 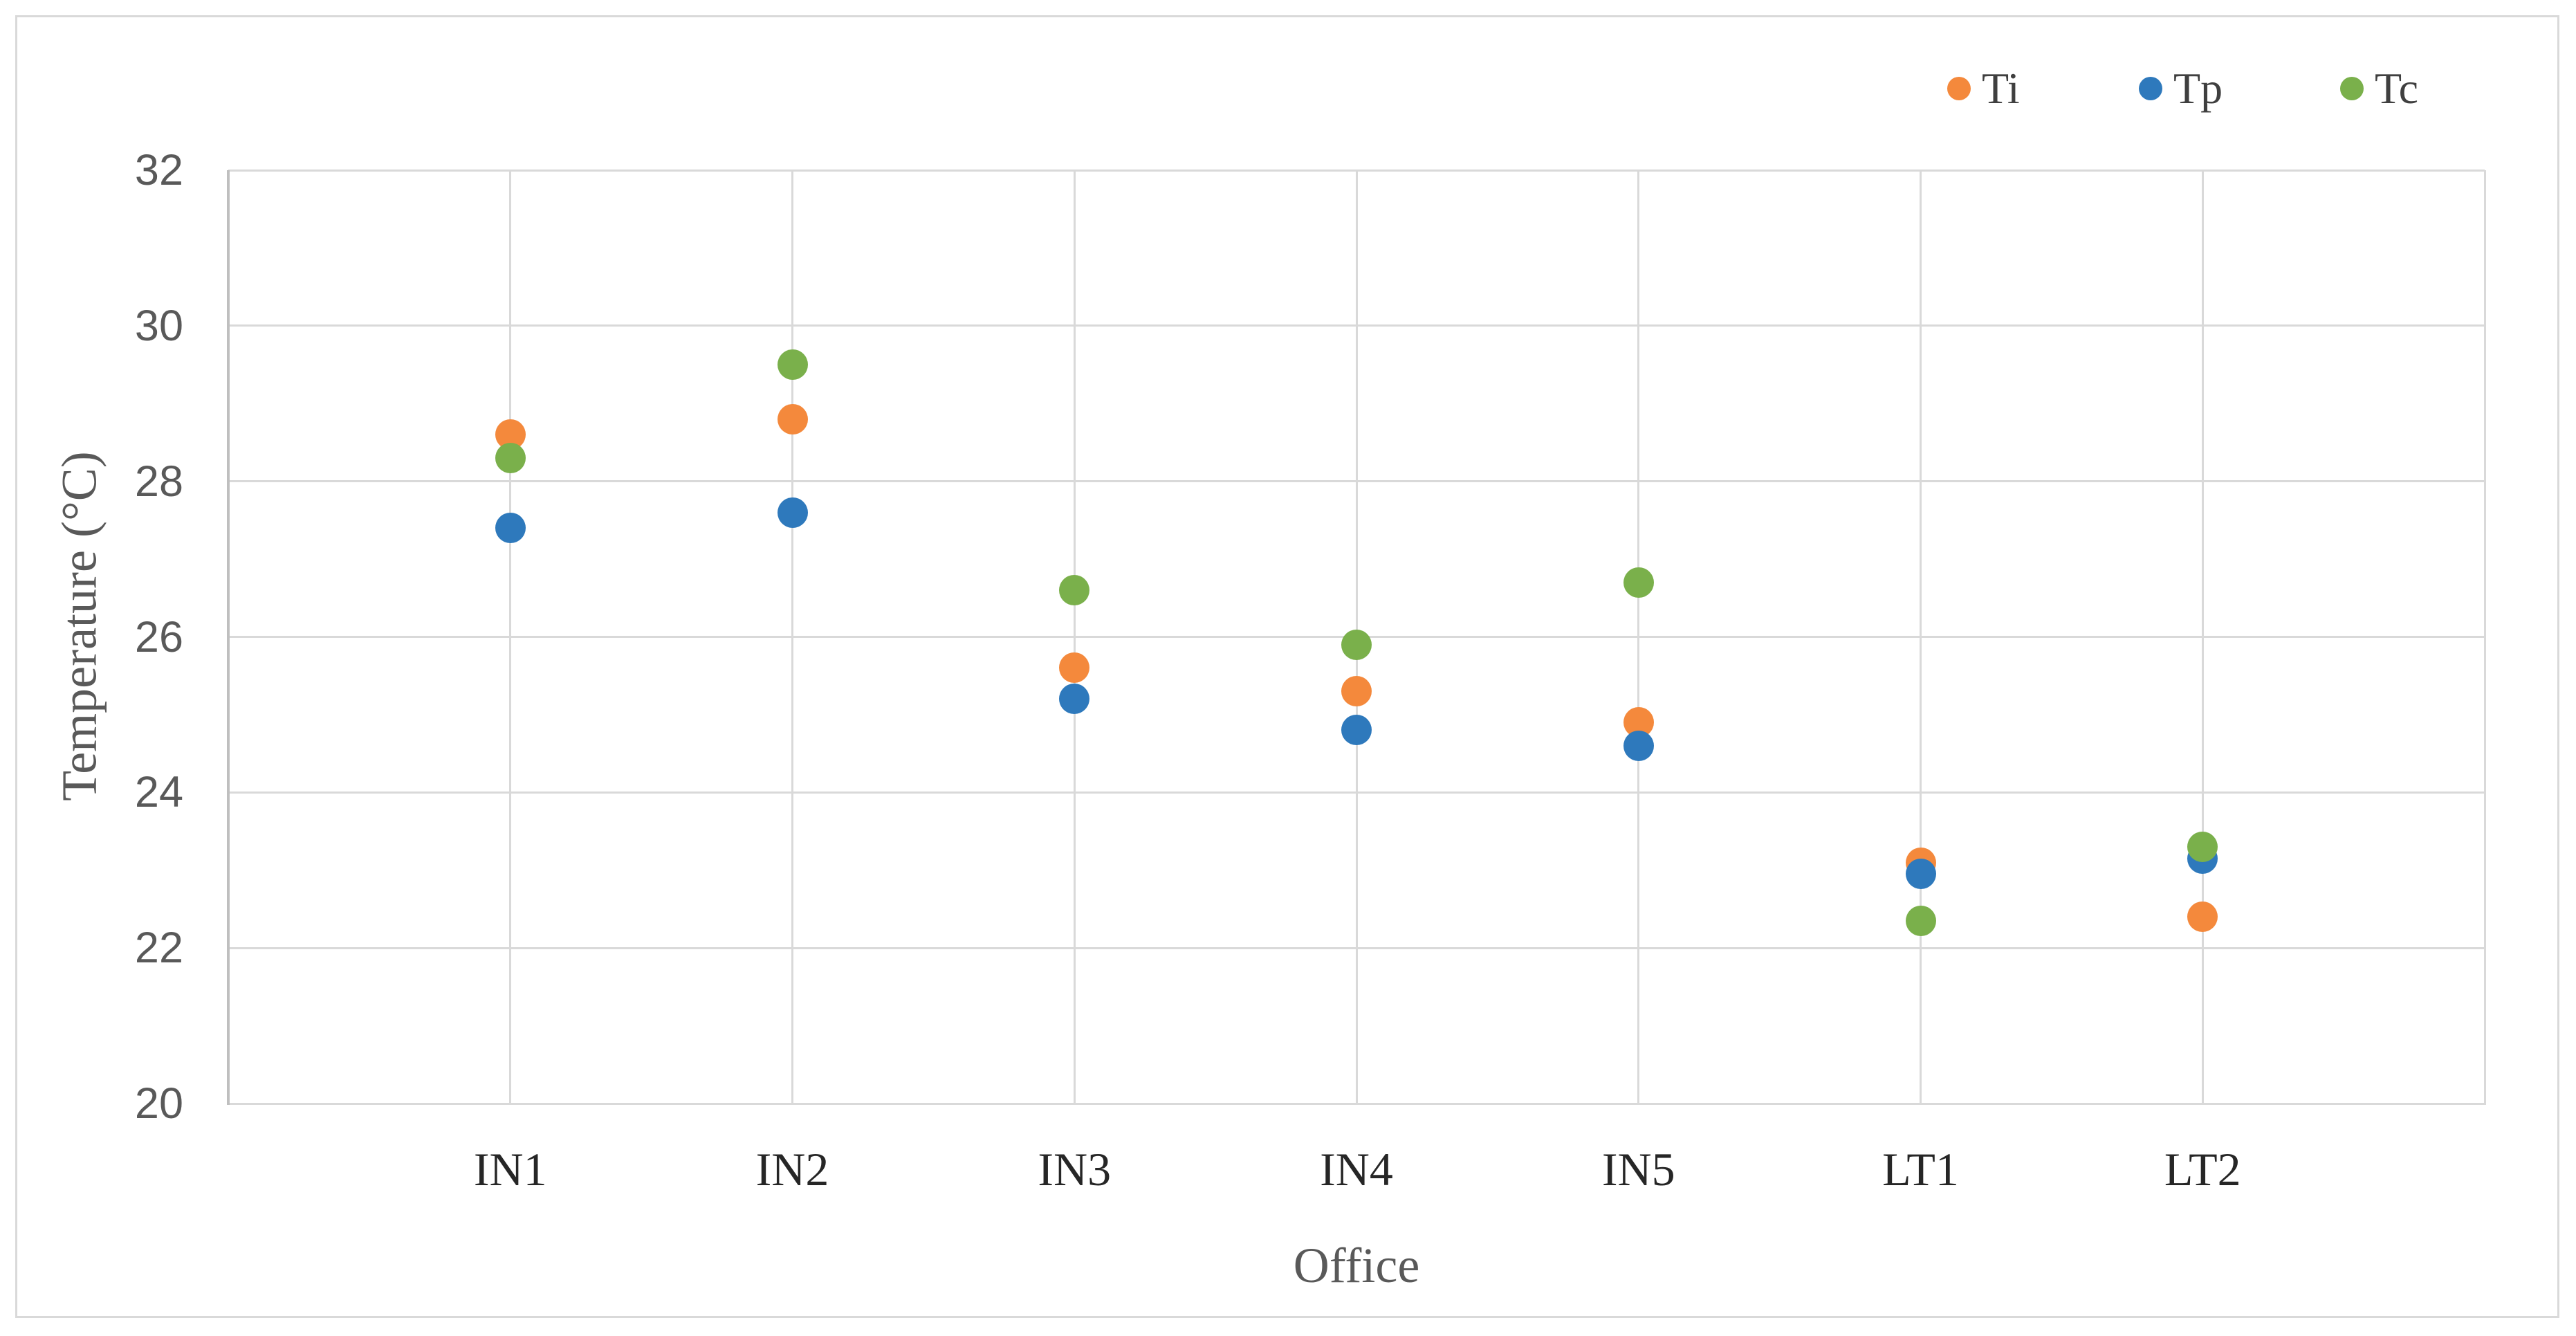 I want to click on legend-marker-ti-icon, so click(x=1959, y=88).